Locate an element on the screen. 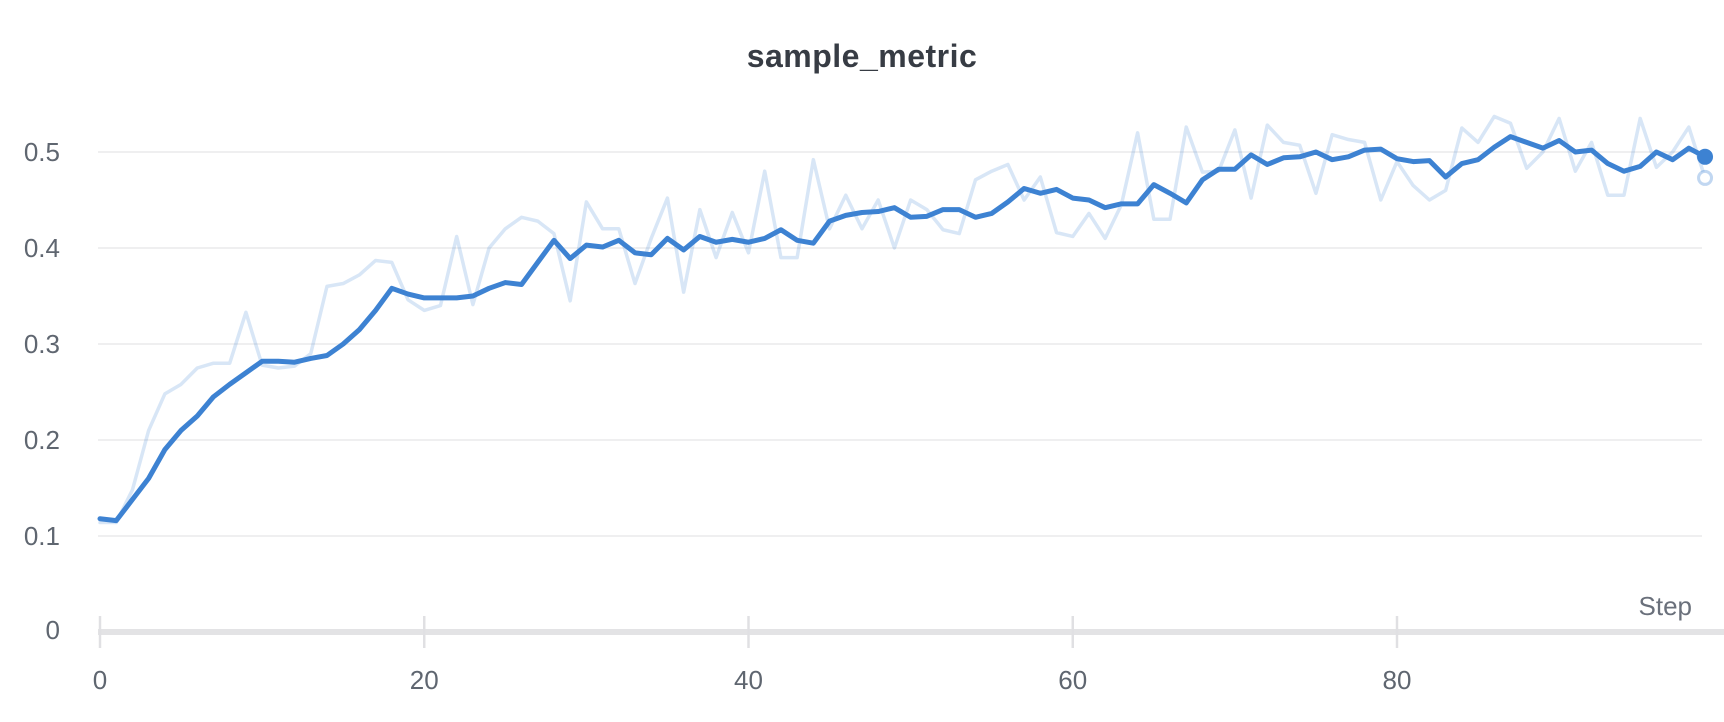 The image size is (1724, 722). x-axis-title: Step is located at coordinates (1666, 606).